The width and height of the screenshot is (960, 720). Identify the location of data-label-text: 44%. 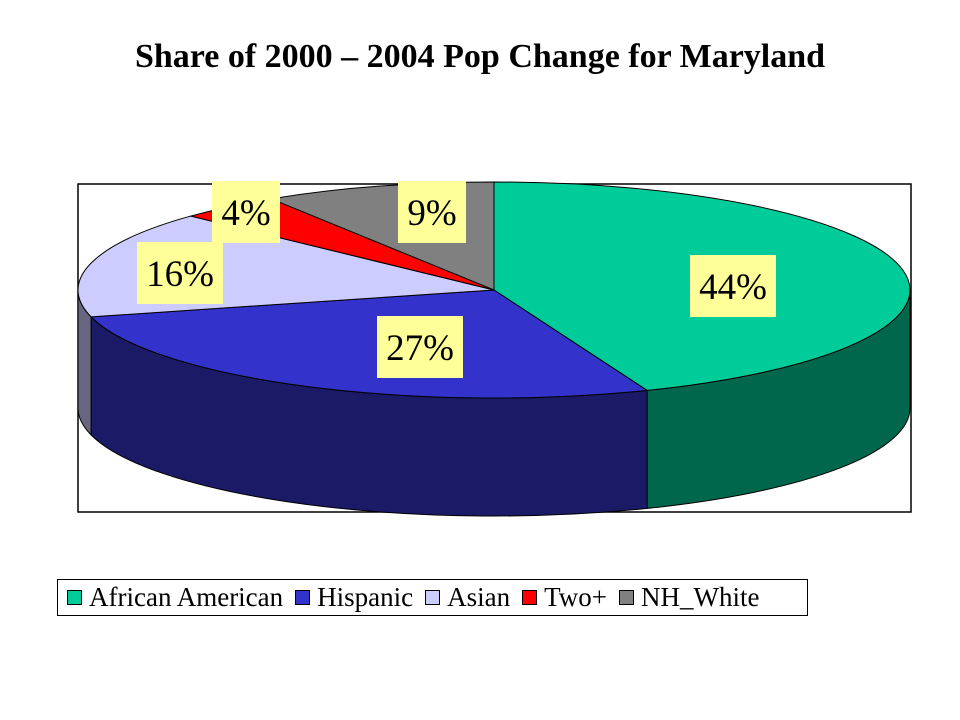
(733, 287).